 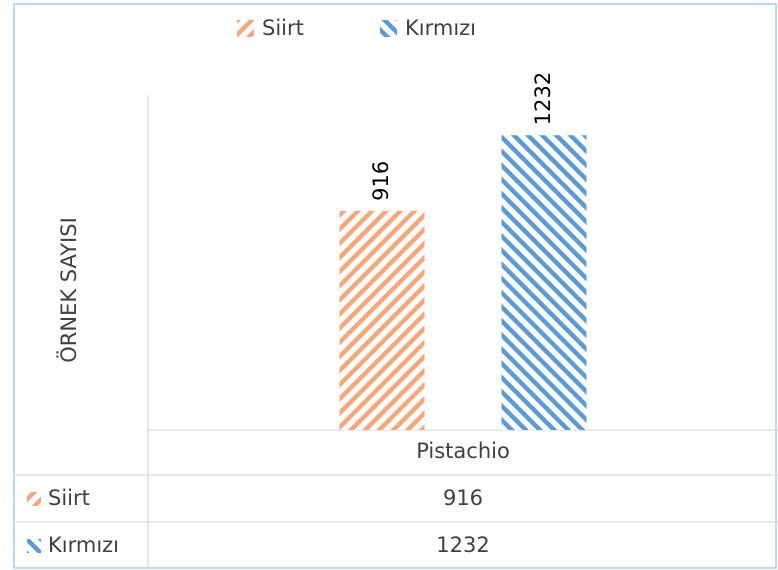 What do you see at coordinates (69, 498) in the screenshot?
I see `table-row-label: Siirt` at bounding box center [69, 498].